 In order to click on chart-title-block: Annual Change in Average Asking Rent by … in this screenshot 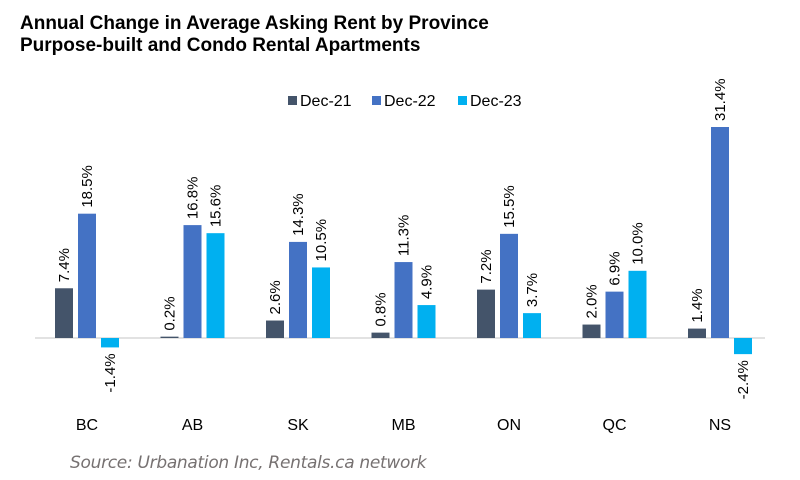, I will do `click(254, 35)`.